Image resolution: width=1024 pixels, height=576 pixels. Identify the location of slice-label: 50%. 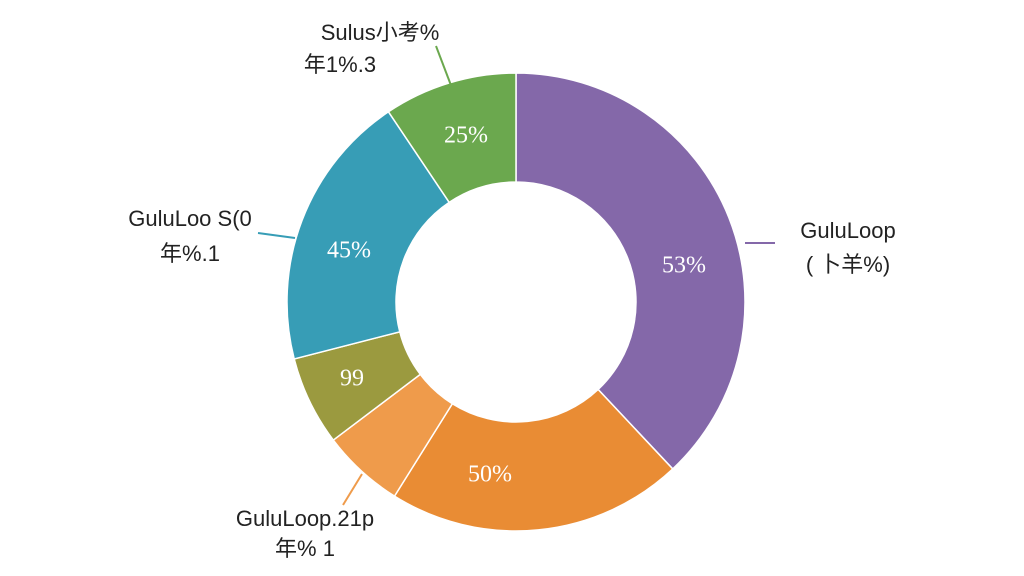
(490, 475).